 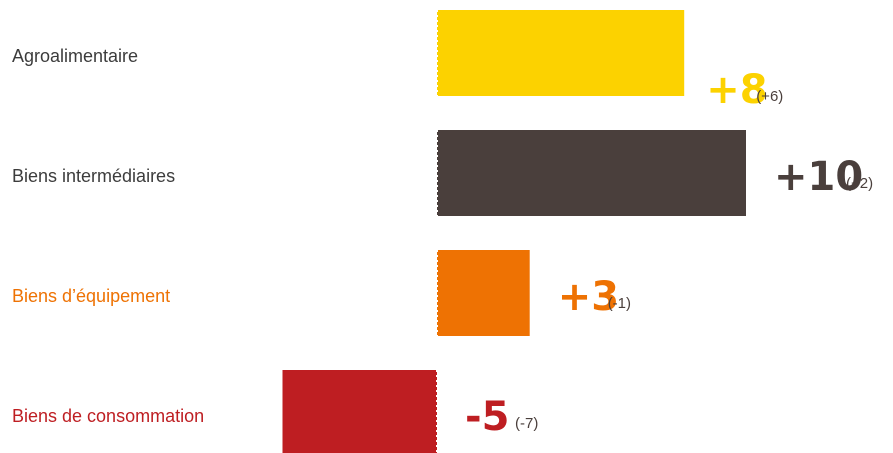 What do you see at coordinates (736, 90) in the screenshot?
I see `value-label: +8` at bounding box center [736, 90].